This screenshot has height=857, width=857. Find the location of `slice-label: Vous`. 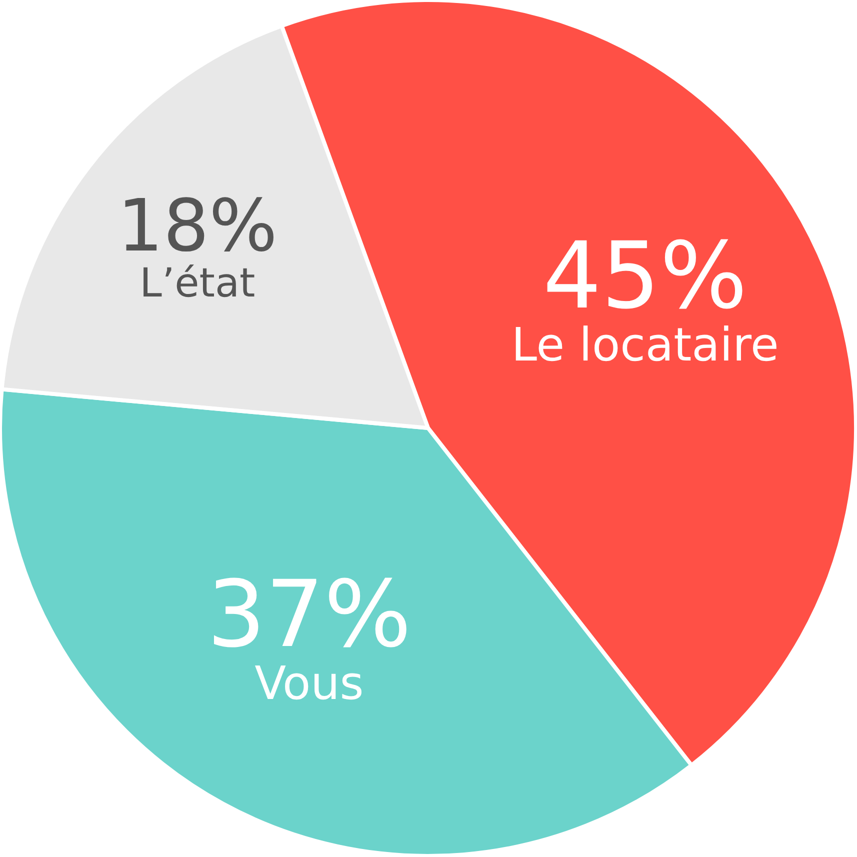

slice-label: Vous is located at coordinates (309, 683).